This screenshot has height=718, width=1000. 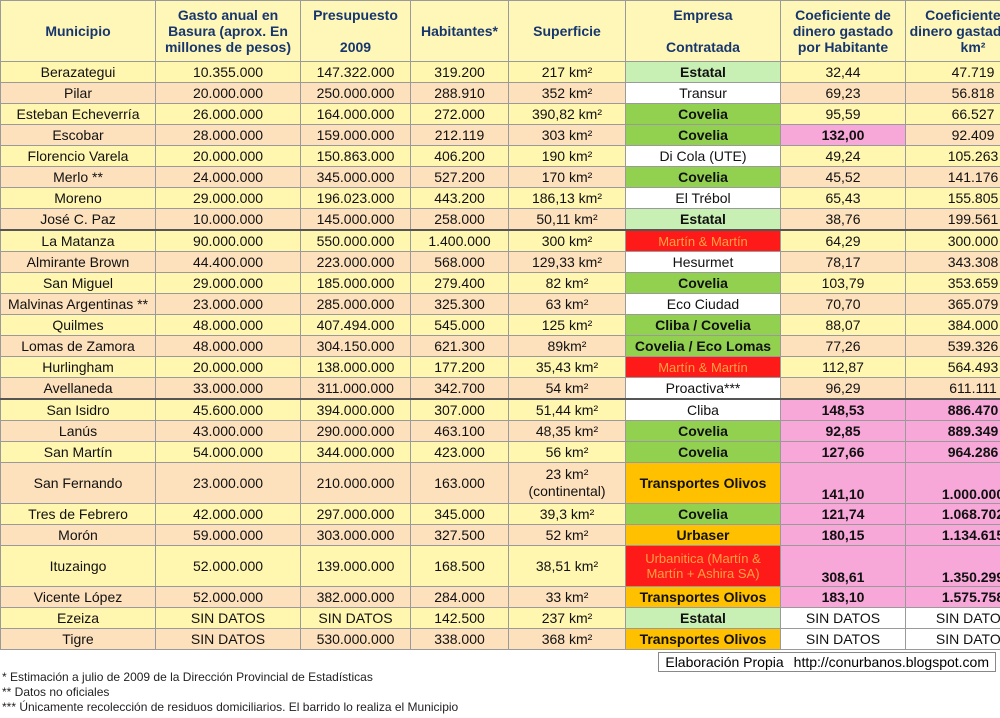 What do you see at coordinates (567, 114) in the screenshot?
I see `table-cell: 390,82 km²` at bounding box center [567, 114].